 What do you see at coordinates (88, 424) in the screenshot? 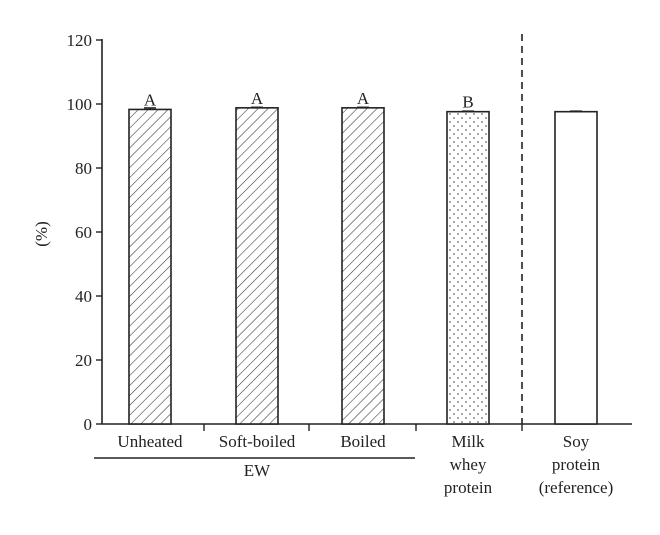
I see `y-tick-label: 0` at bounding box center [88, 424].